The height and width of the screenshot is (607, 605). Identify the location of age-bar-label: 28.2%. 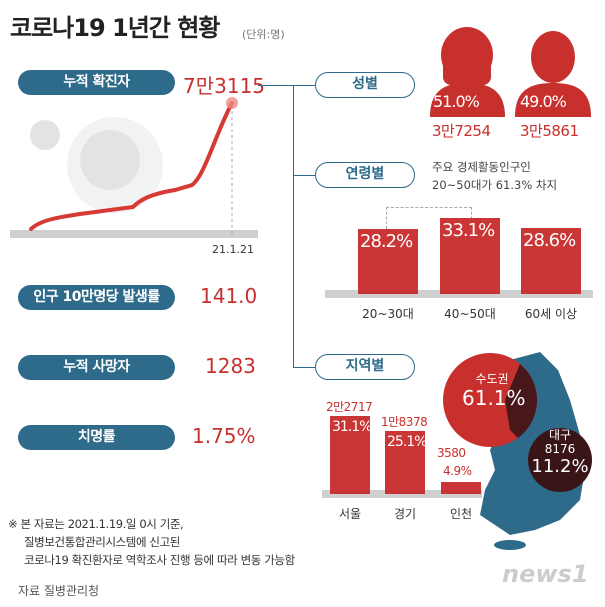
(386, 242).